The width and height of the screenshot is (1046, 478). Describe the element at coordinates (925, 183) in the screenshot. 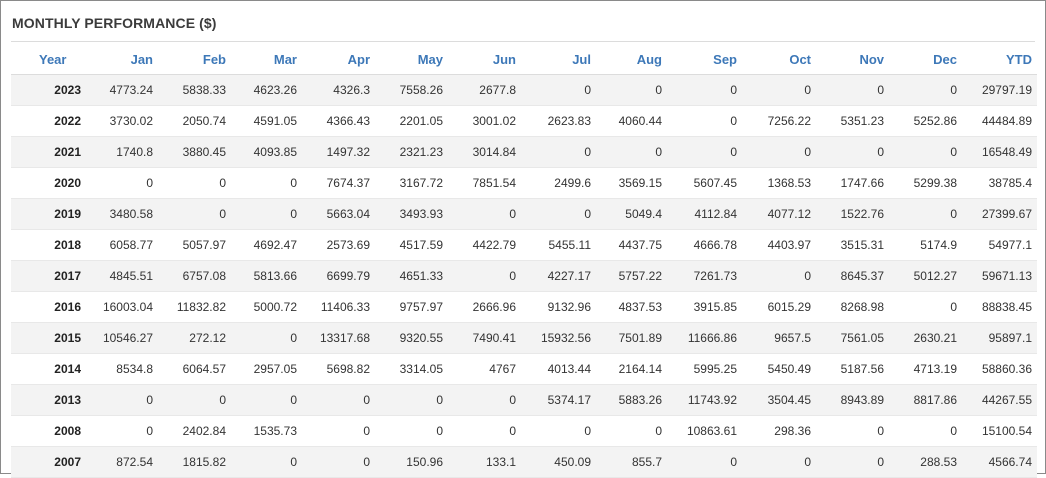

I see `value-cell: 5299.38` at that location.